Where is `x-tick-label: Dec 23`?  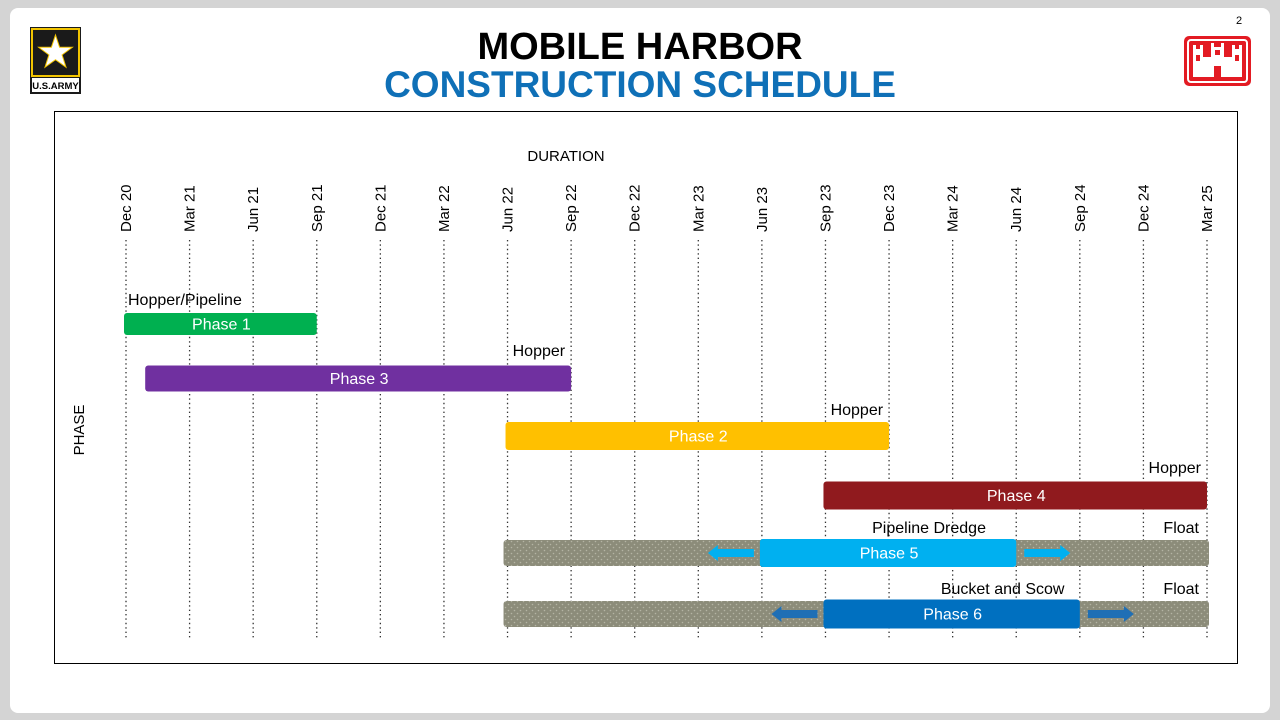 x-tick-label: Dec 23 is located at coordinates (889, 208).